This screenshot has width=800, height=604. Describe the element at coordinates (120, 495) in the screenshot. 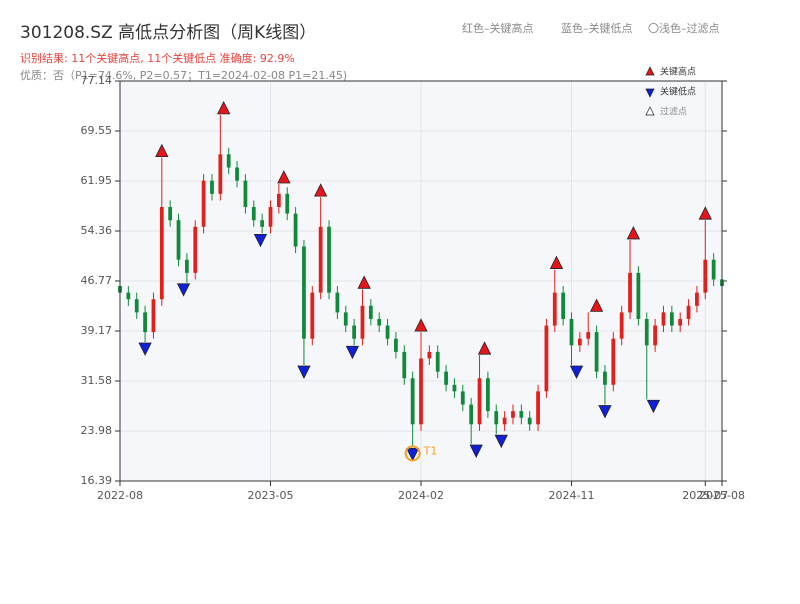

I see `x-tick-label: 2022-08` at that location.